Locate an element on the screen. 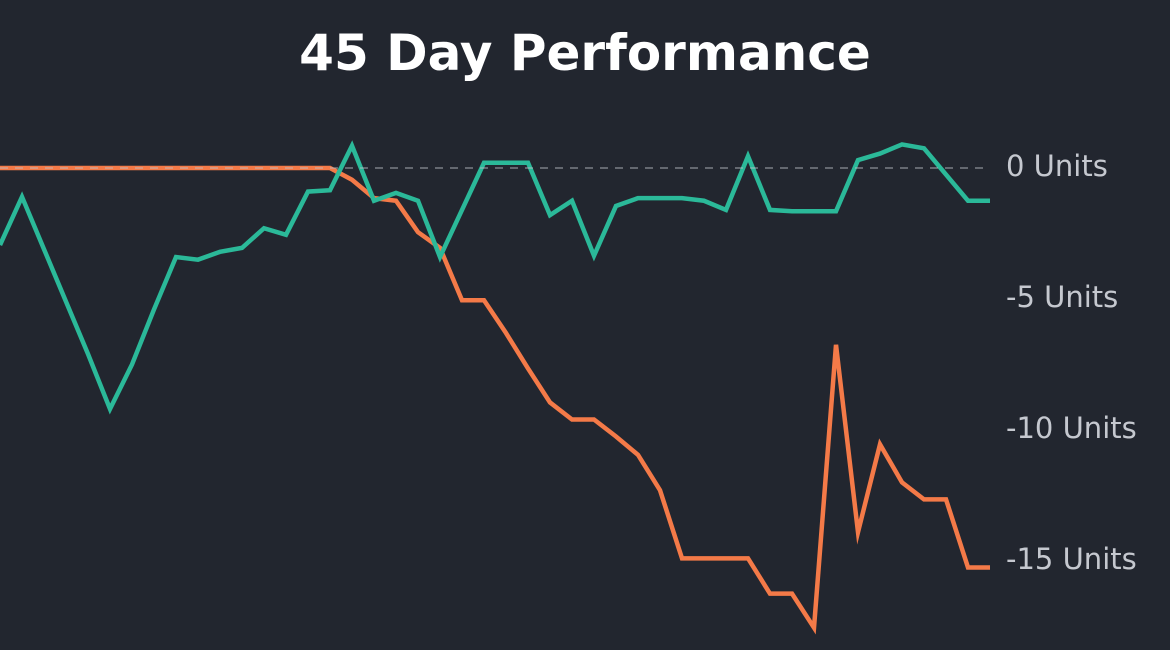 This screenshot has height=650, width=1170. y-tick-label: -15 Units is located at coordinates (1071, 559).